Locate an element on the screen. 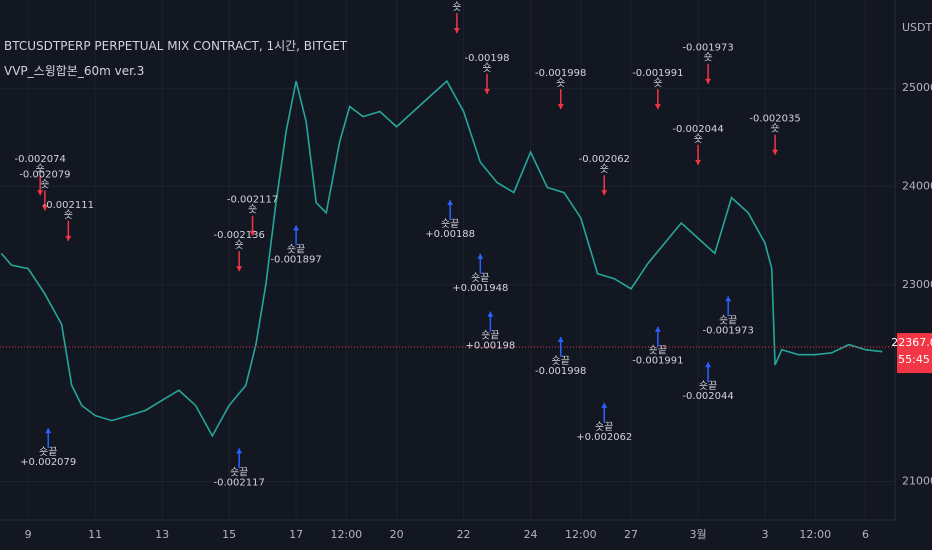 Image resolution: width=932 pixels, height=550 pixels. signal-label: +0.00198 is located at coordinates (491, 346).